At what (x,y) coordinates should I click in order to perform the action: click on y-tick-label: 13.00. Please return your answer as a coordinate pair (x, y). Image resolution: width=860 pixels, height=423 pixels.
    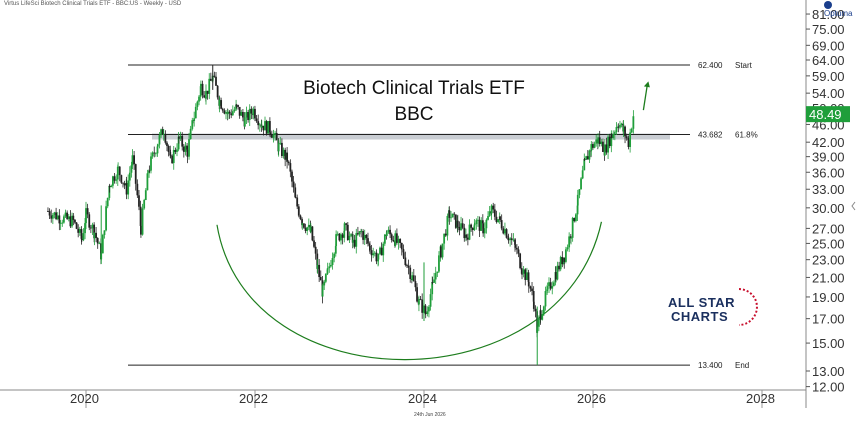
    Looking at the image, I should click on (828, 371).